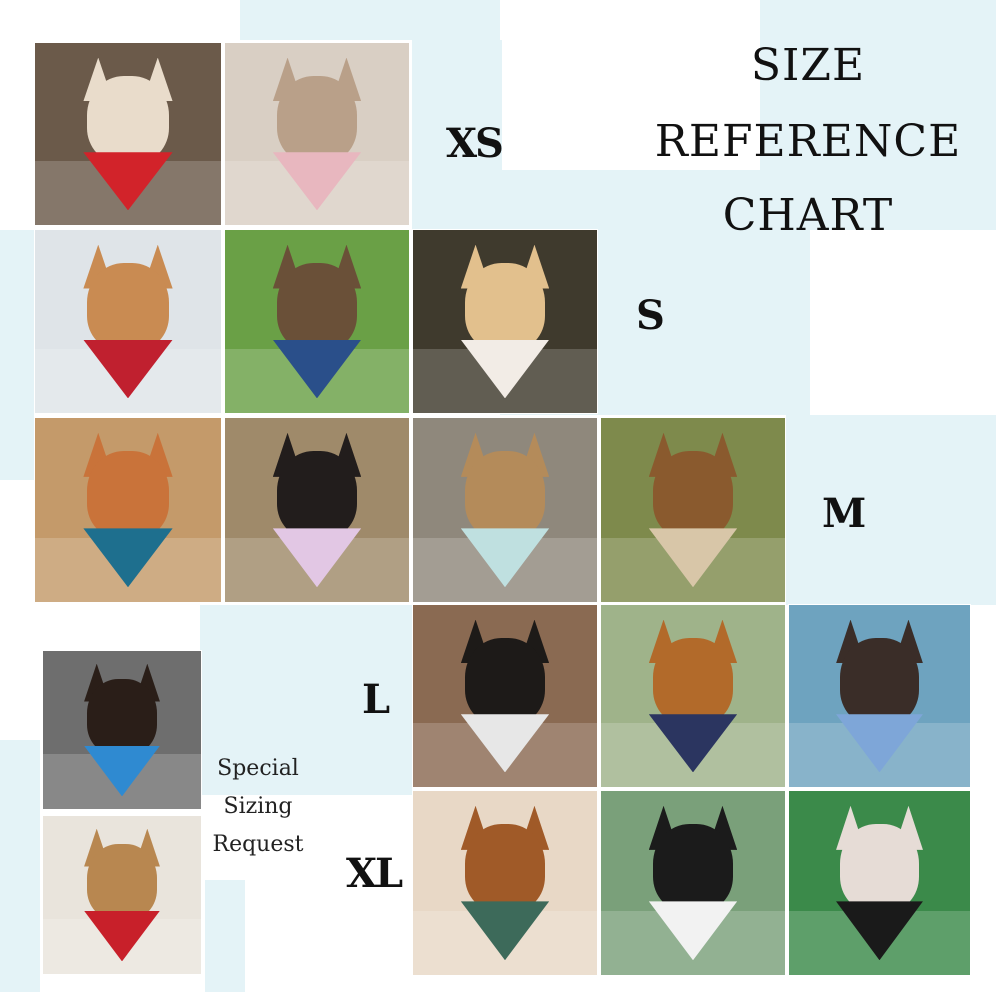 This screenshot has width=996, height=992. I want to click on special-sizing-line-2: Sizing, so click(258, 806).